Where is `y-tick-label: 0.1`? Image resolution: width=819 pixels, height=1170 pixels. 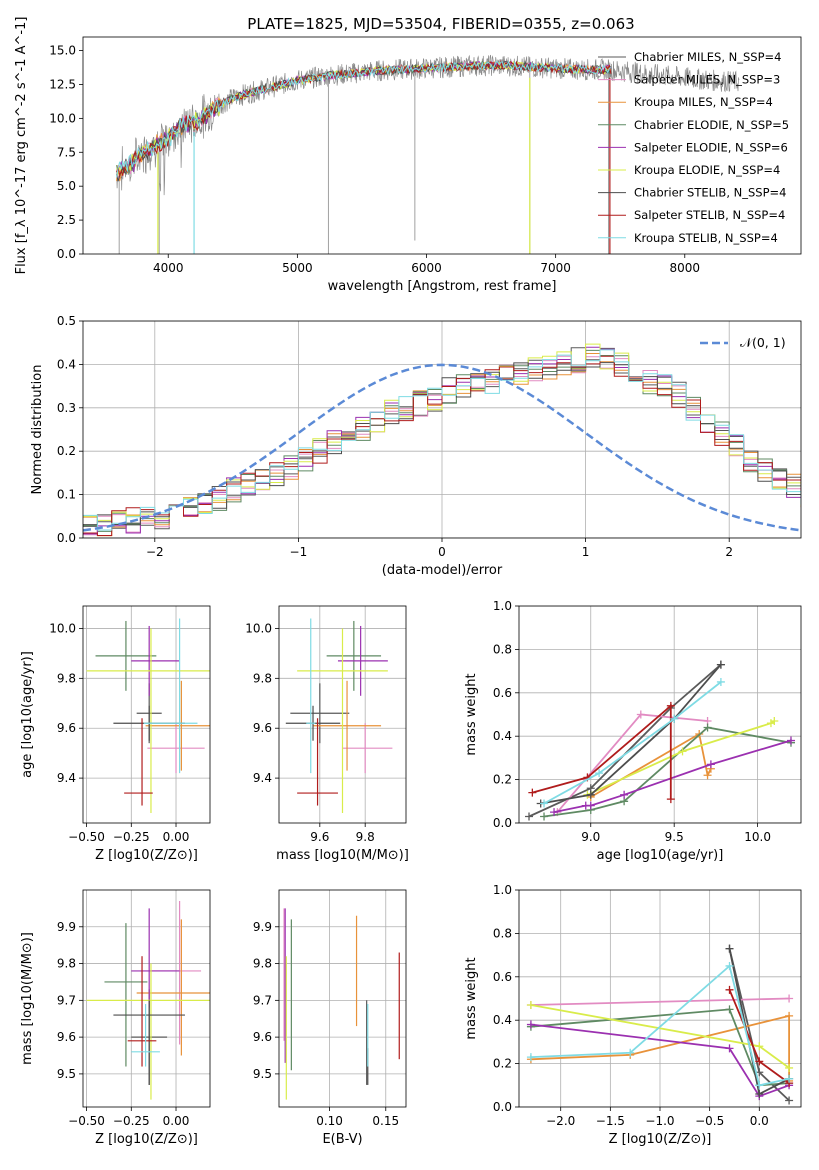 y-tick-label: 0.1 is located at coordinates (66, 495).